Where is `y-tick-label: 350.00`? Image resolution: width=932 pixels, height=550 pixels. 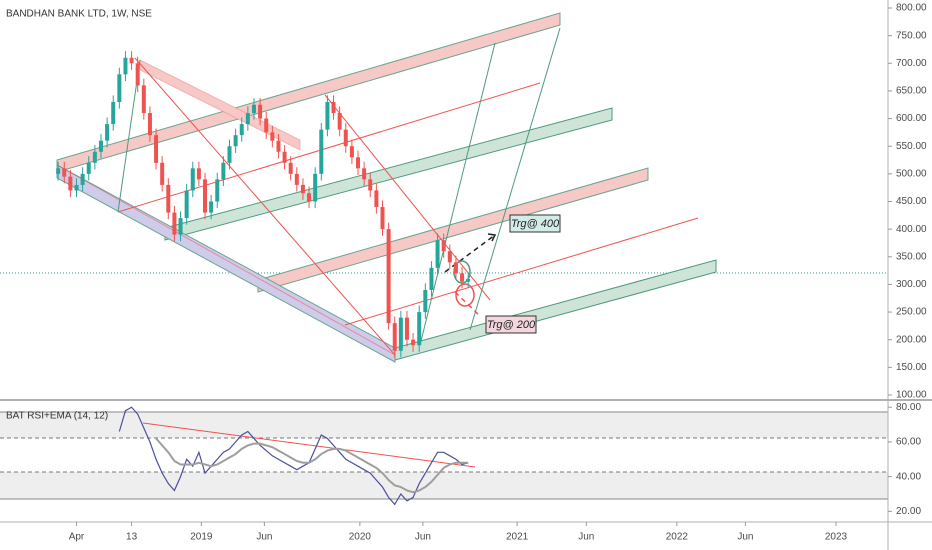 y-tick-label: 350.00 is located at coordinates (911, 256).